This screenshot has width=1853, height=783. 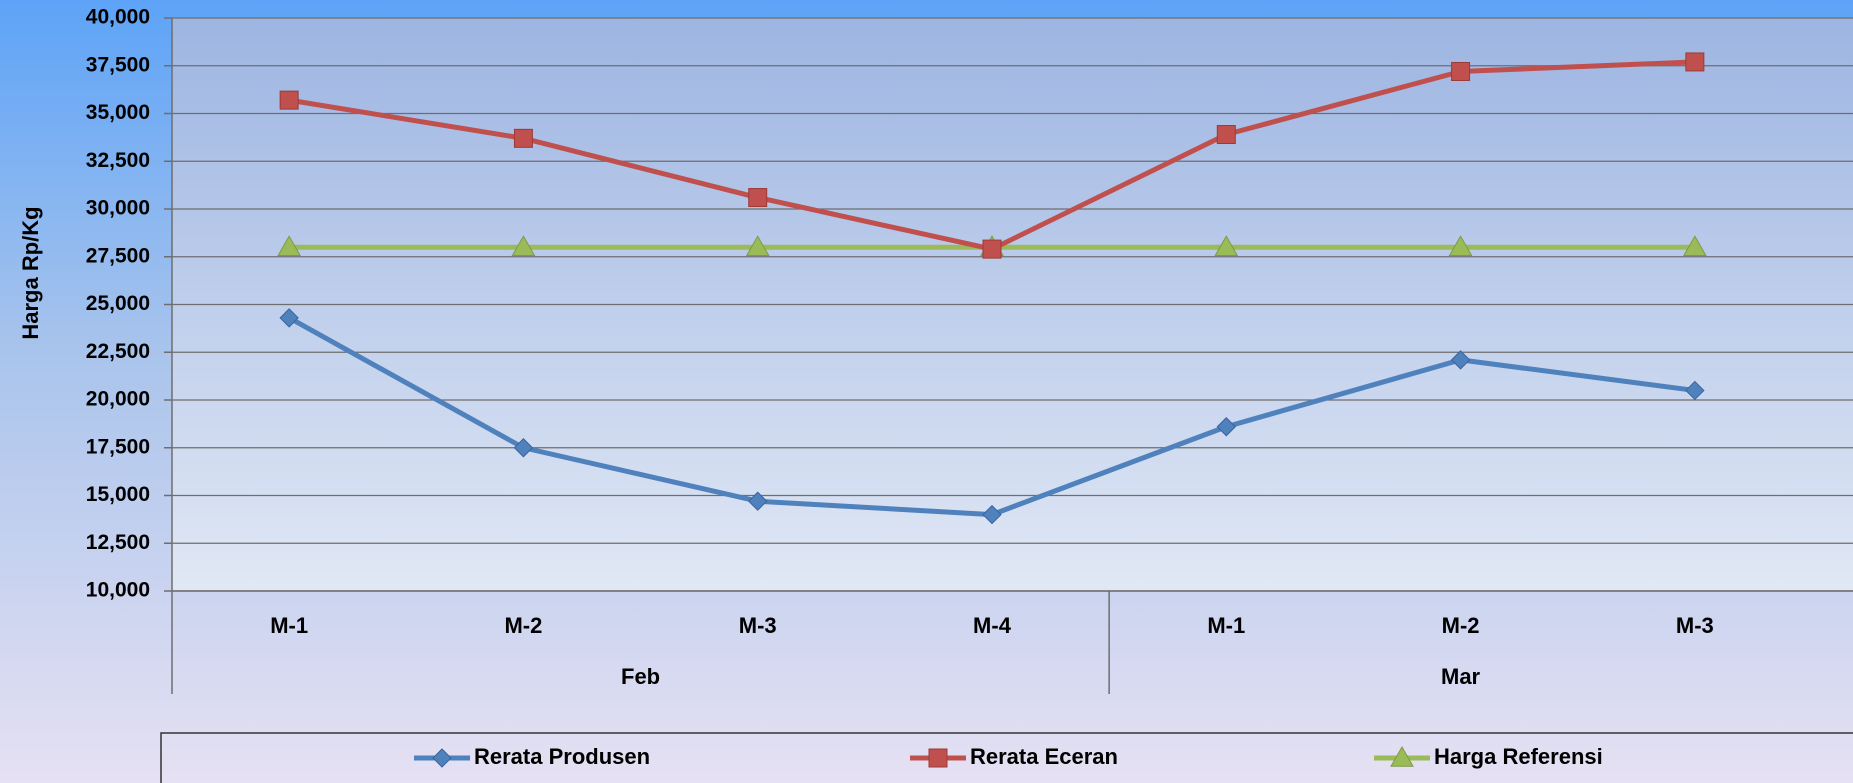 I want to click on y-tick-label: 25,000, so click(x=118, y=303).